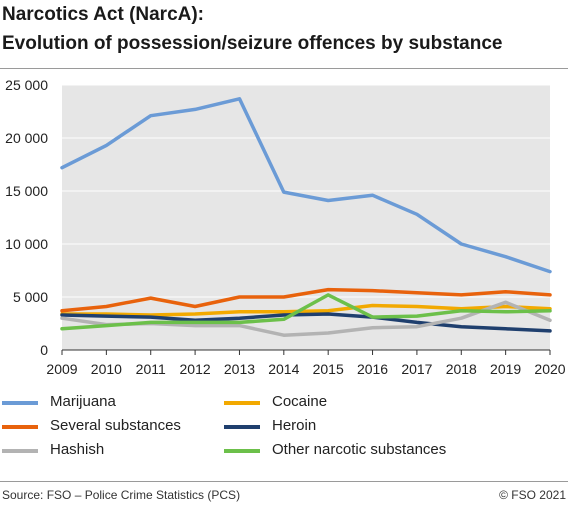 The height and width of the screenshot is (506, 568). Describe the element at coordinates (283, 369) in the screenshot. I see `x-tick-label: 2014` at that location.